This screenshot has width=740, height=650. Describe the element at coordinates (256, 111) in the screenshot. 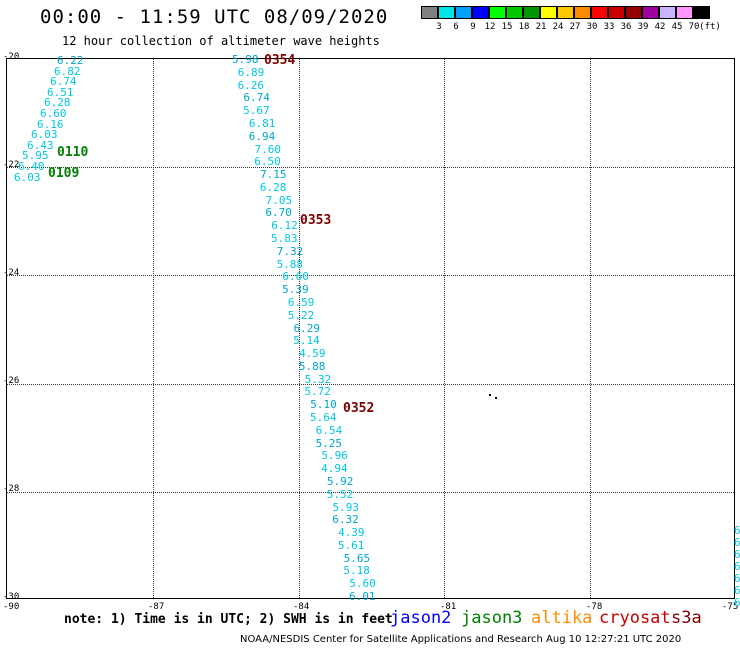

I see `wave-height-value: 5.67` at that location.